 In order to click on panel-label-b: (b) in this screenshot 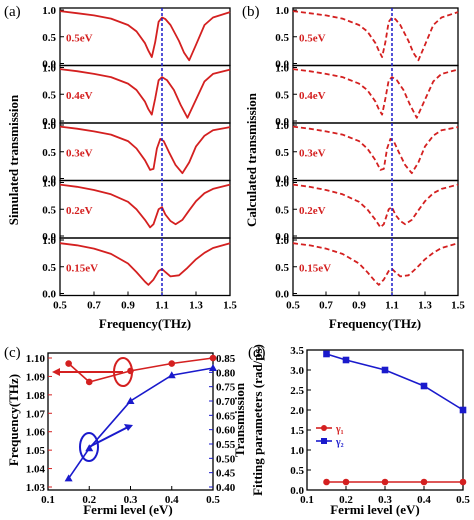, I will do `click(251, 12)`.